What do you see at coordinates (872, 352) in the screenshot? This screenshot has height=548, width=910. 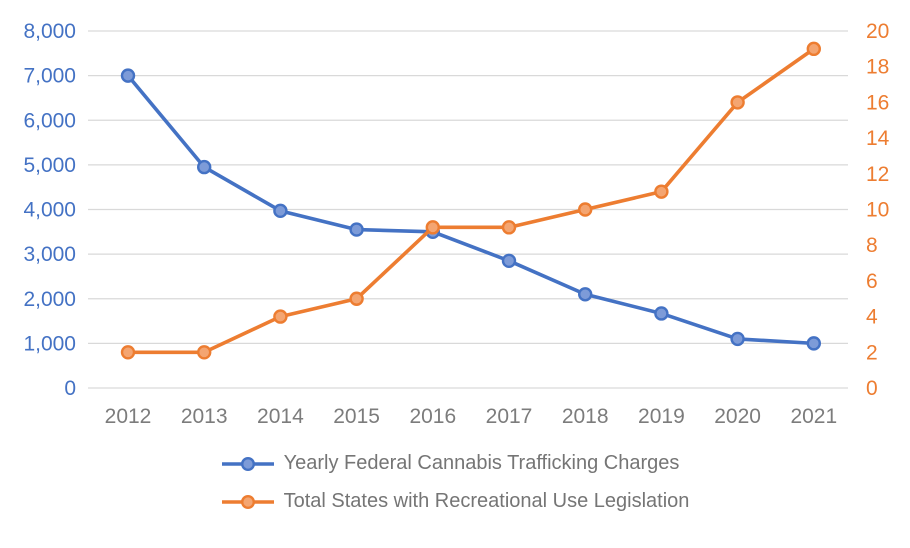 I see `y-axis-right-tick-label: 2` at bounding box center [872, 352].